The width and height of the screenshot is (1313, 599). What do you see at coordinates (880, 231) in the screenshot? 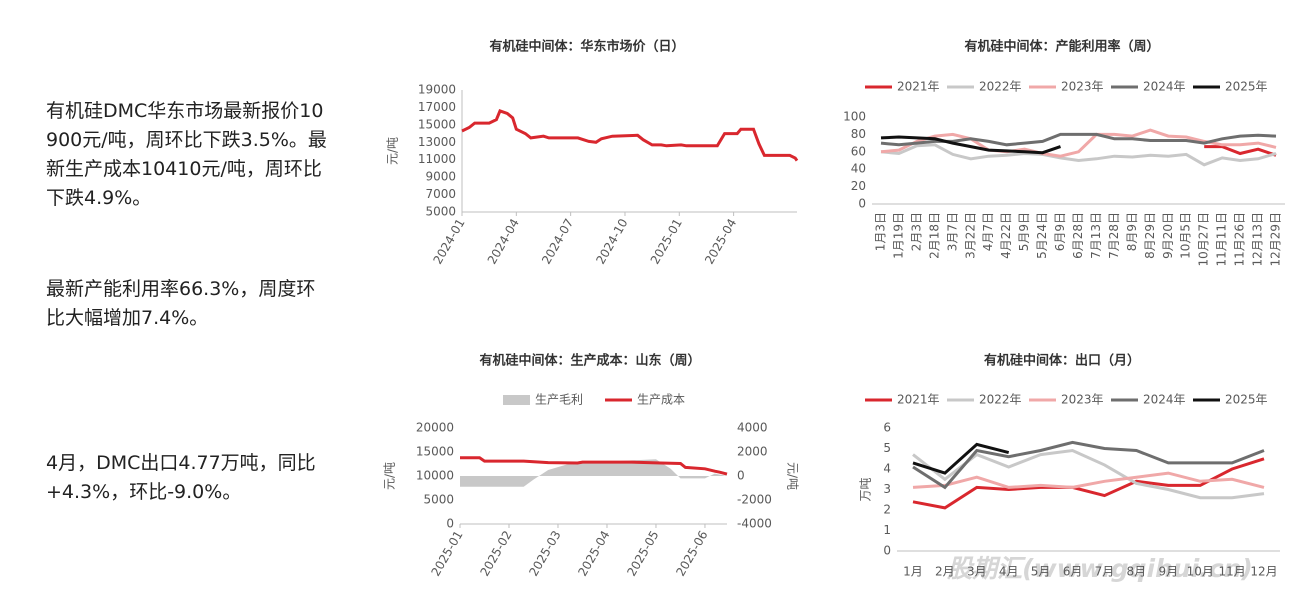
I see `x-tick-label: 1月3日` at bounding box center [880, 231].